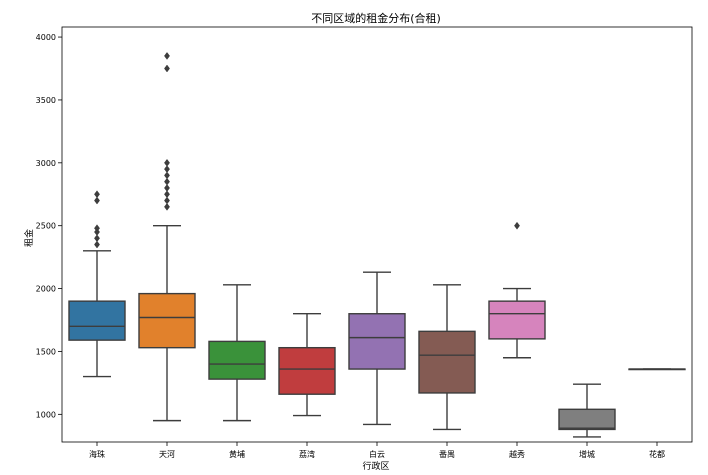  What do you see at coordinates (376, 18) in the screenshot?
I see `chart-title: 不同区域的租金分布(合租)` at bounding box center [376, 18].